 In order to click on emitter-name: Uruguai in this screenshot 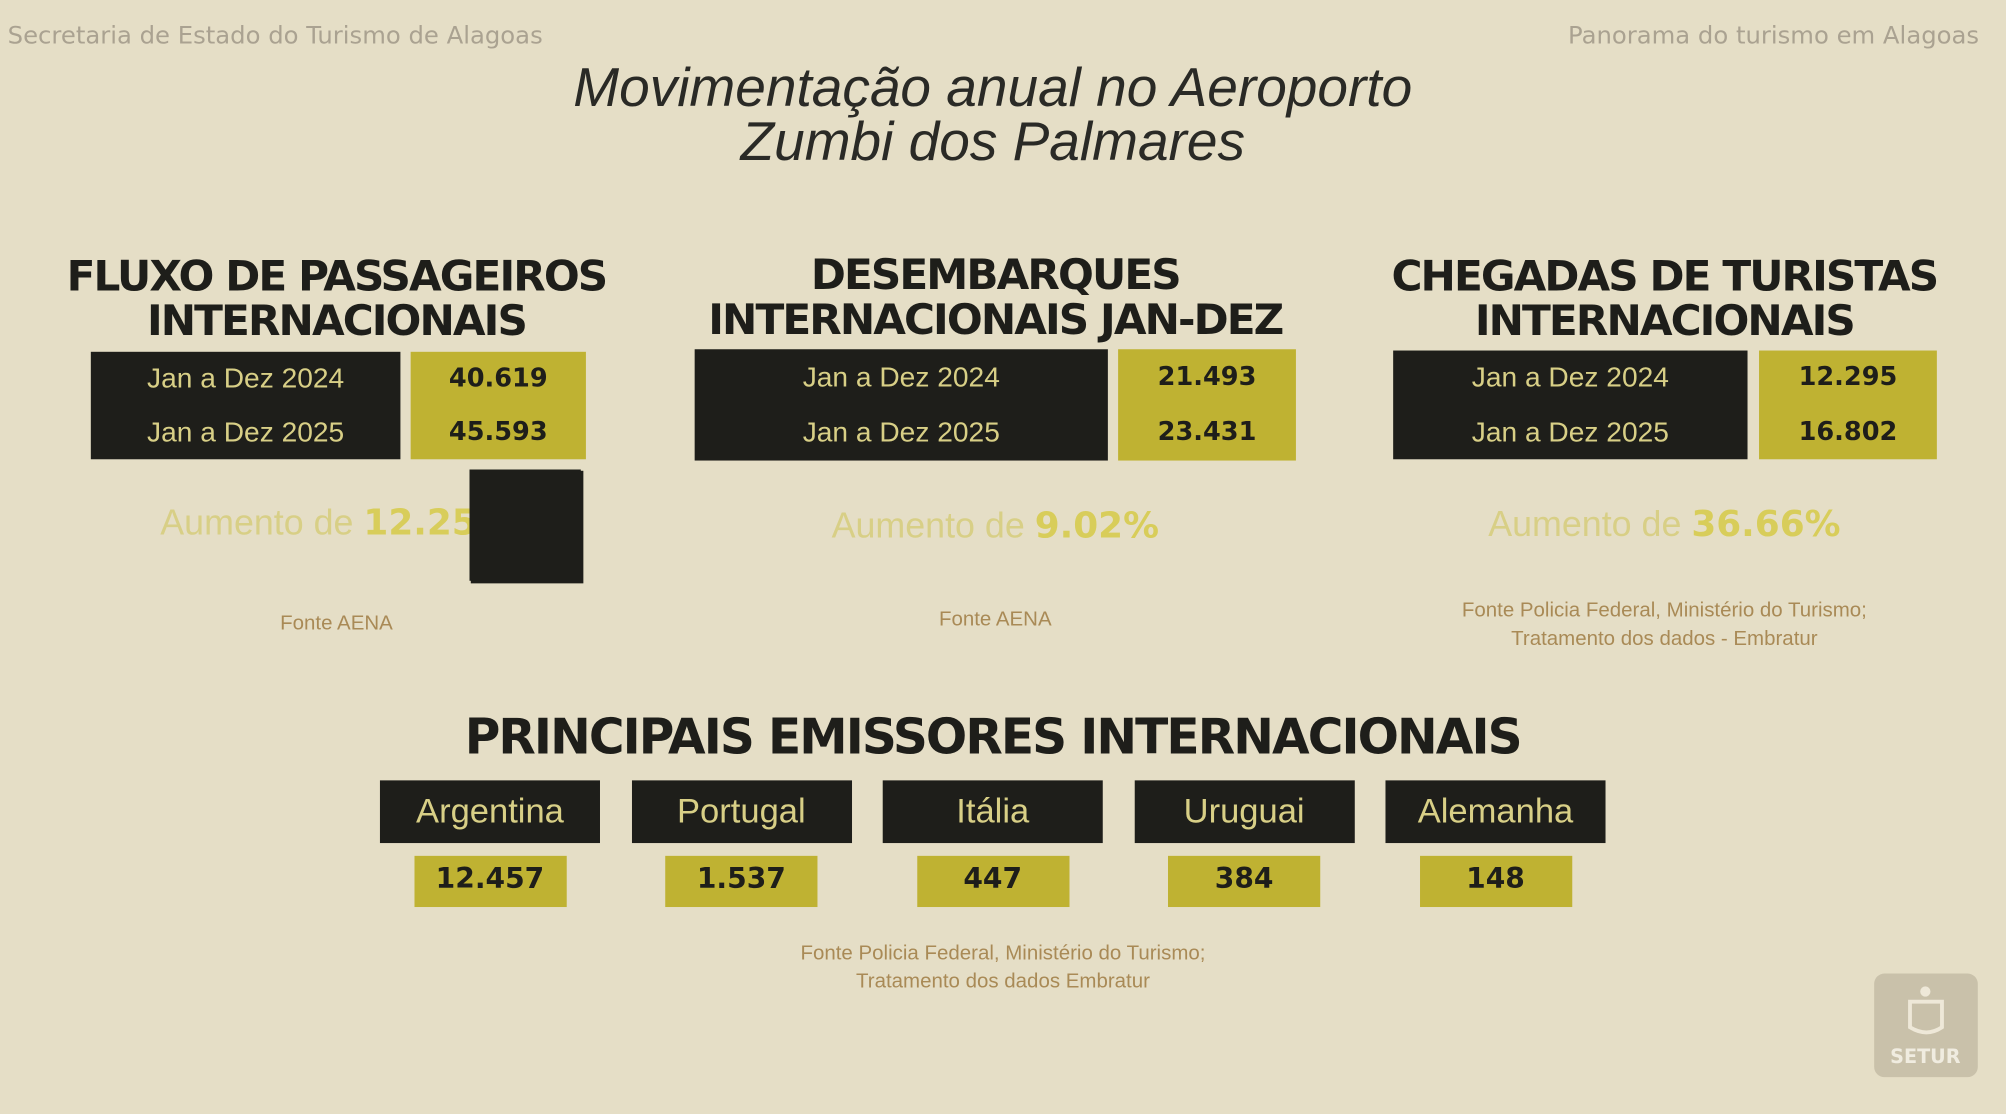, I will do `click(1244, 811)`.